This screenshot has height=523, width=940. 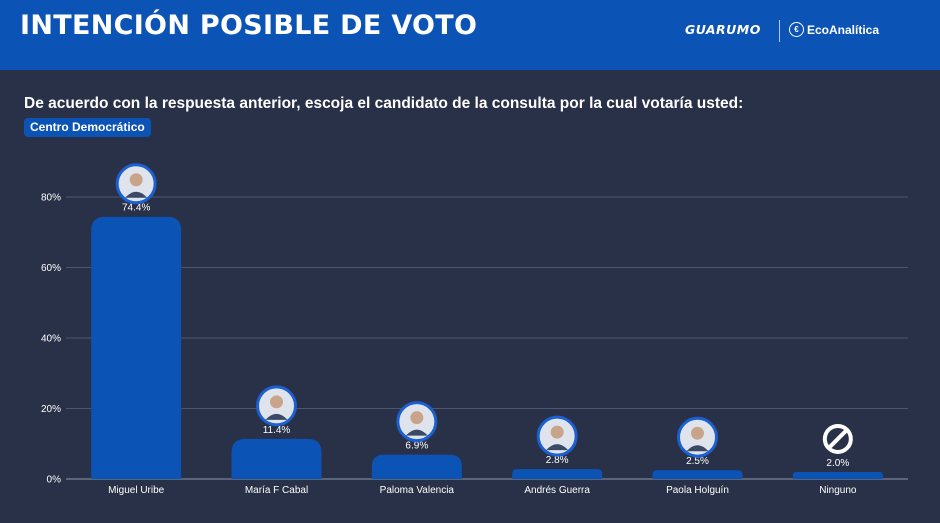 I want to click on no-symbol-icon, so click(x=837, y=438).